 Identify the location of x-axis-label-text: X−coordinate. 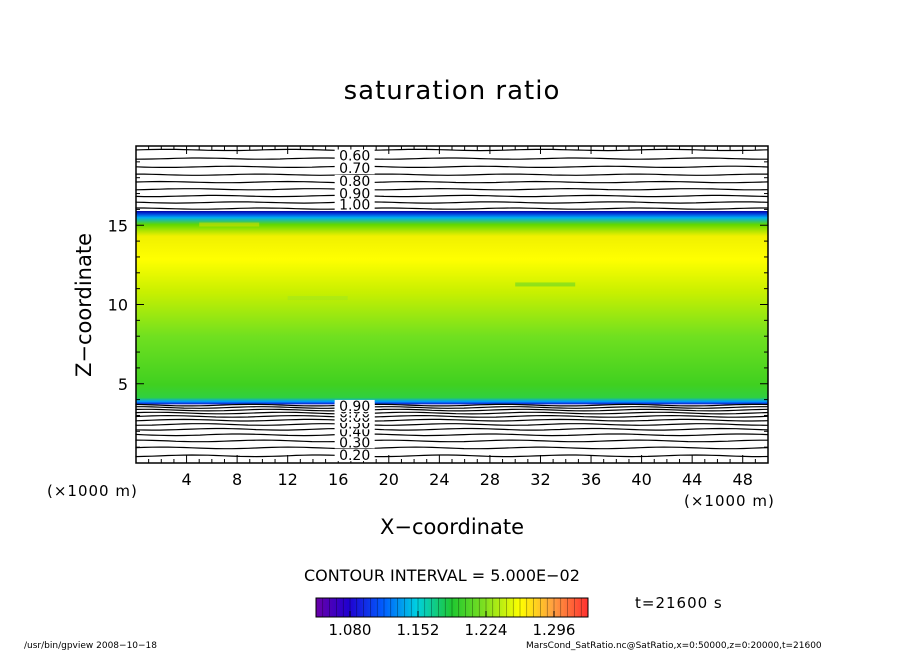
(452, 527).